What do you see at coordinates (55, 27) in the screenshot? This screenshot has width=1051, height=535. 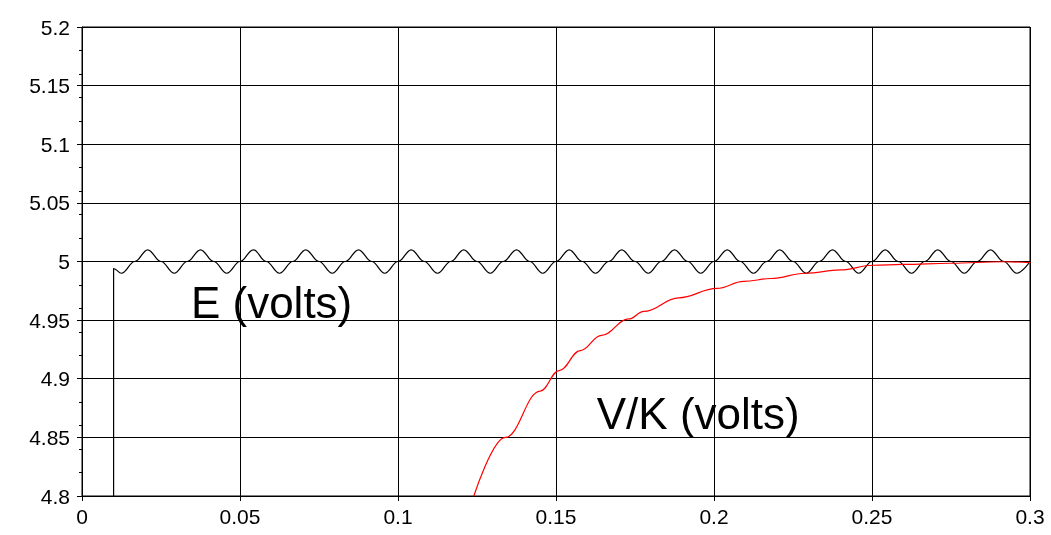 I see `y-tick-label: 5.2` at bounding box center [55, 27].